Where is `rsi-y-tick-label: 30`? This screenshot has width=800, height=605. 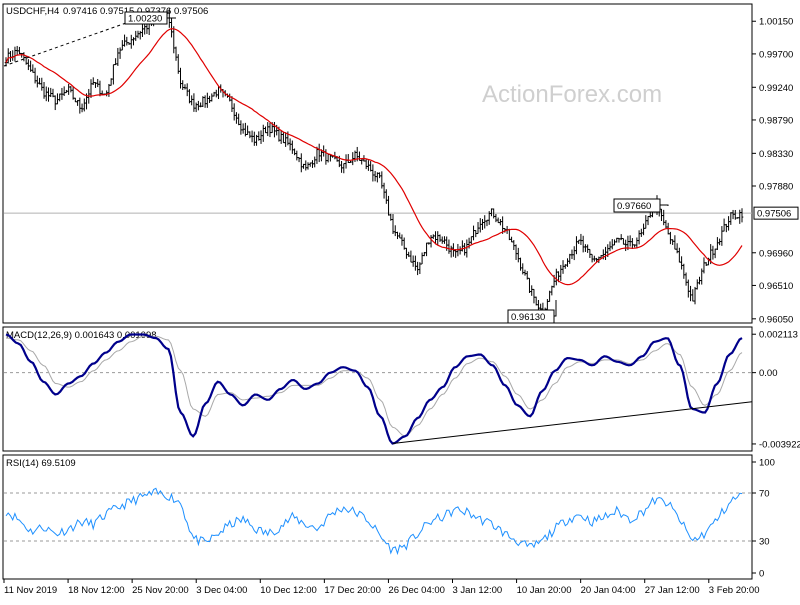 rsi-y-tick-label: 30 is located at coordinates (764, 542).